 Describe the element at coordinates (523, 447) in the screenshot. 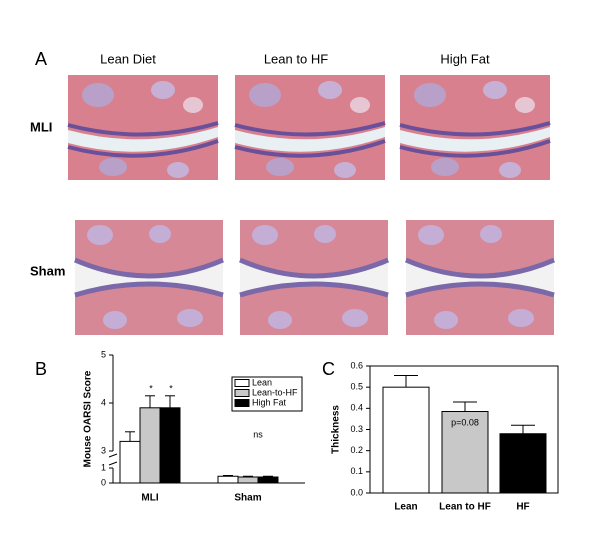

I see `annotation: **` at that location.